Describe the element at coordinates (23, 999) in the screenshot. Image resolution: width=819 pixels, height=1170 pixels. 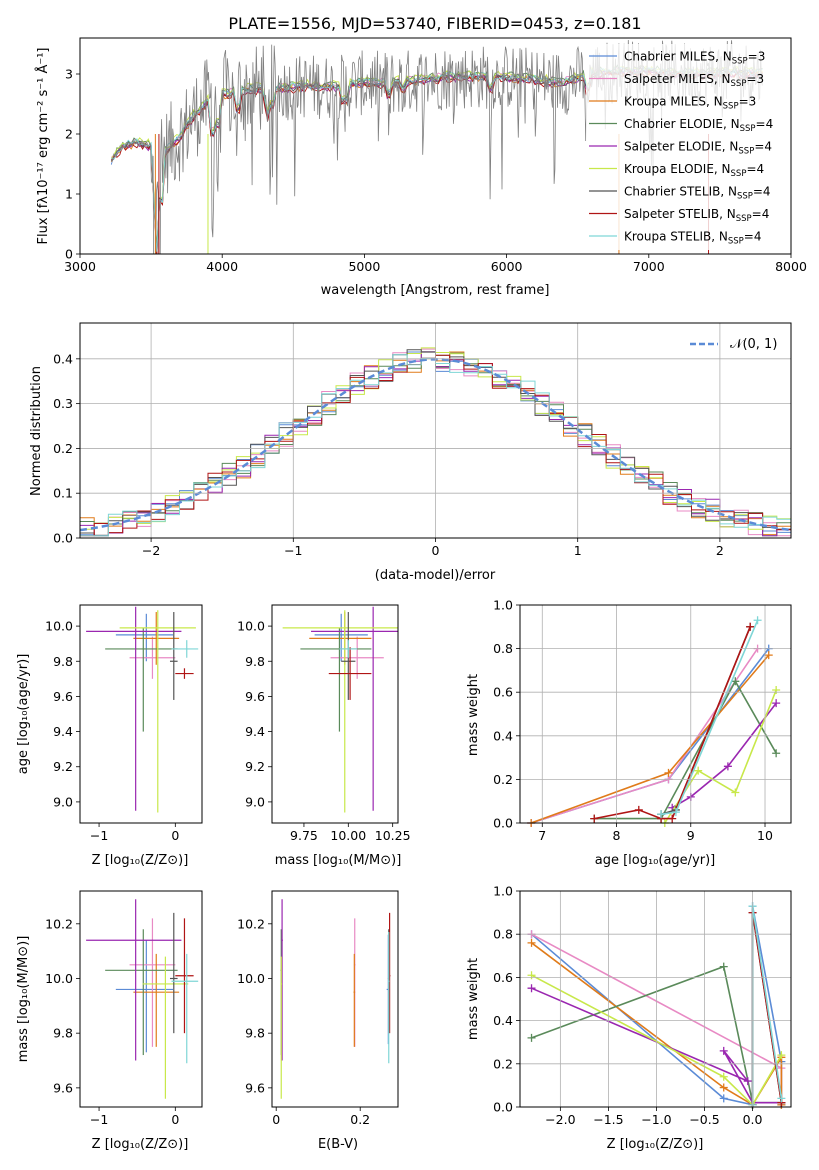
I see `mass-vs-Z-ylabel: mass [log₁₀(M/M⊙)]` at that location.